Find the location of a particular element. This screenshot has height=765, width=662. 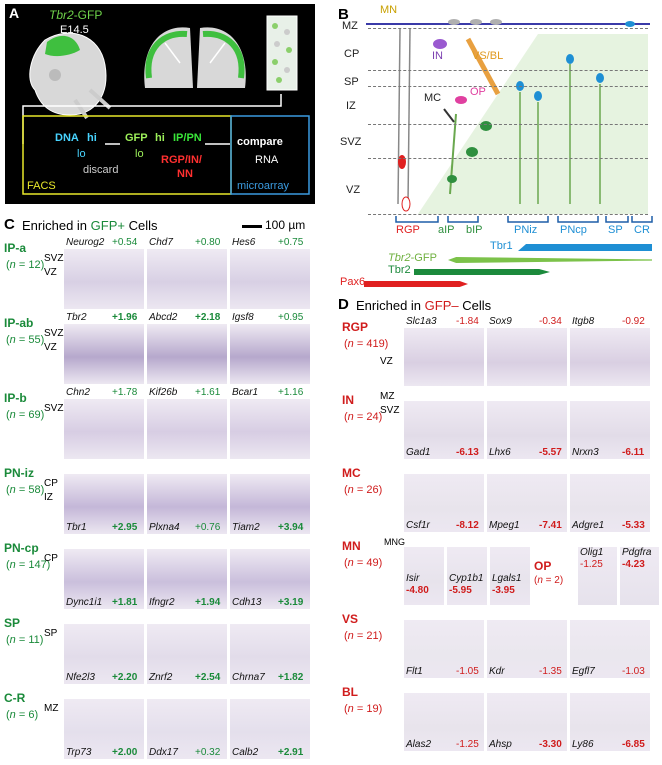

row-label: IP-ab is located at coordinates (19, 323).